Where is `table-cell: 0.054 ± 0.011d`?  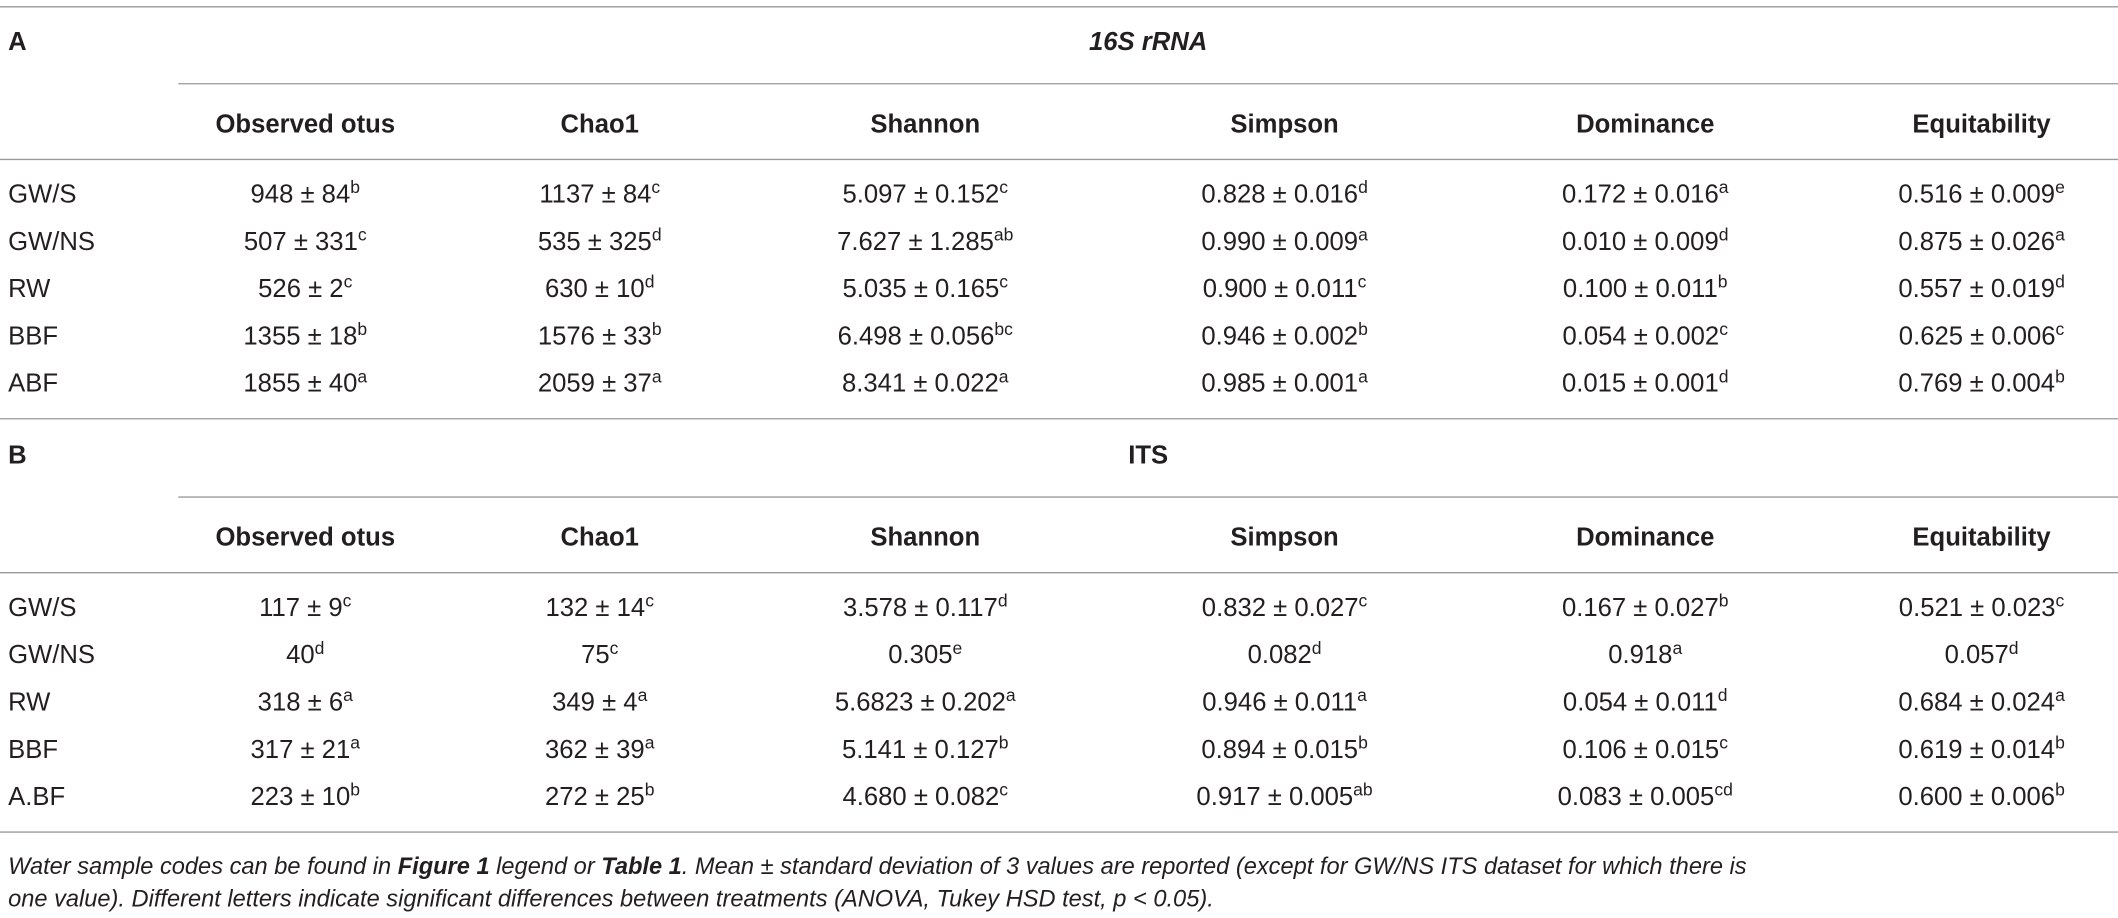 table-cell: 0.054 ± 0.011d is located at coordinates (1645, 700).